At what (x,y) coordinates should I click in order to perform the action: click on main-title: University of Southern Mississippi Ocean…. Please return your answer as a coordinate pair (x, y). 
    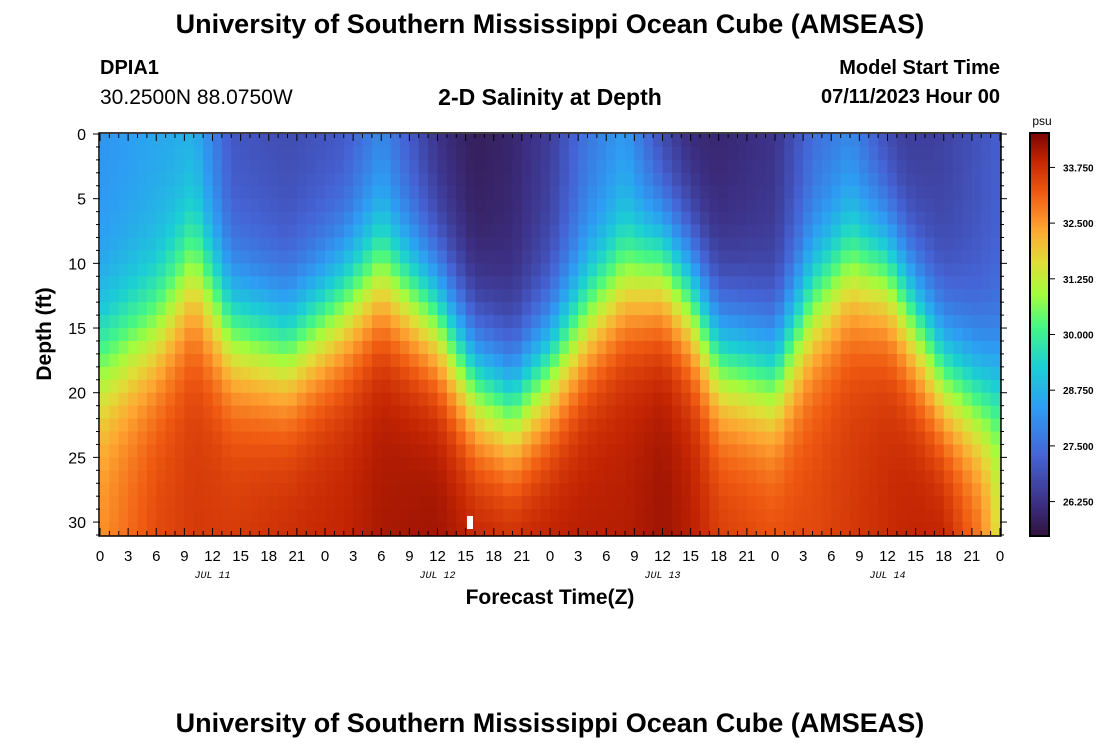
    Looking at the image, I should click on (550, 24).